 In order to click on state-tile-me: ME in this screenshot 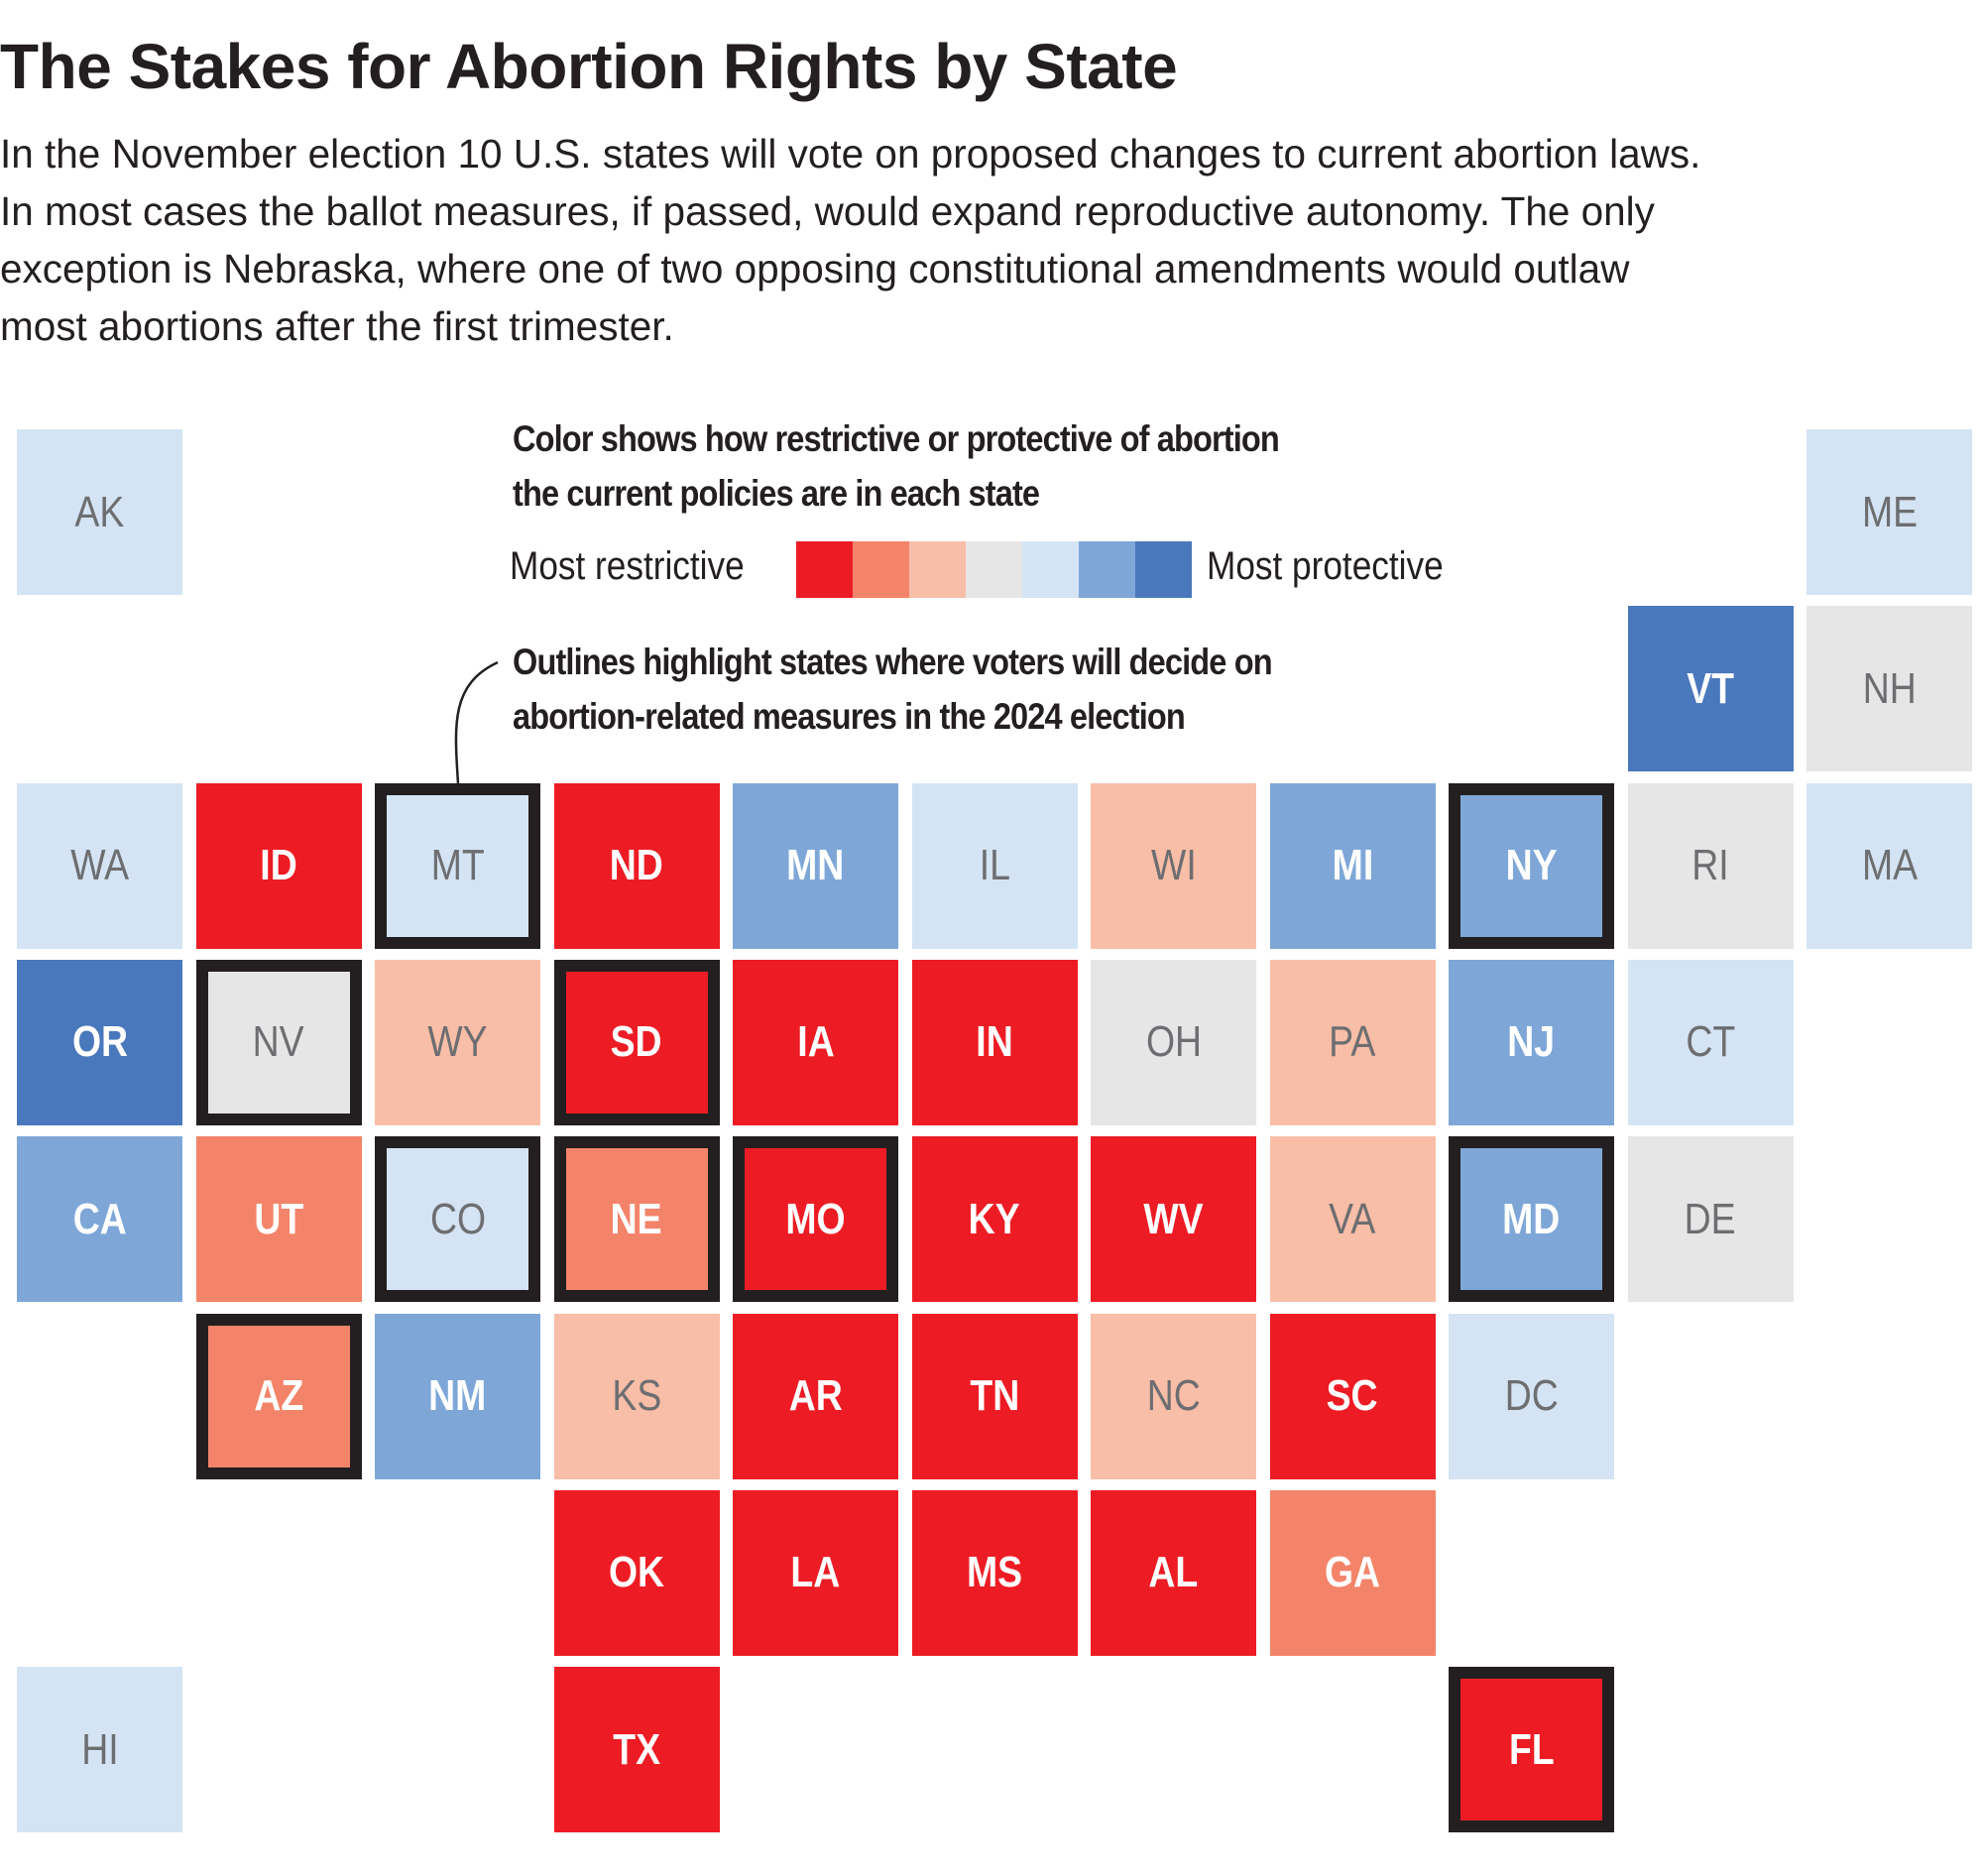, I will do `click(1890, 512)`.